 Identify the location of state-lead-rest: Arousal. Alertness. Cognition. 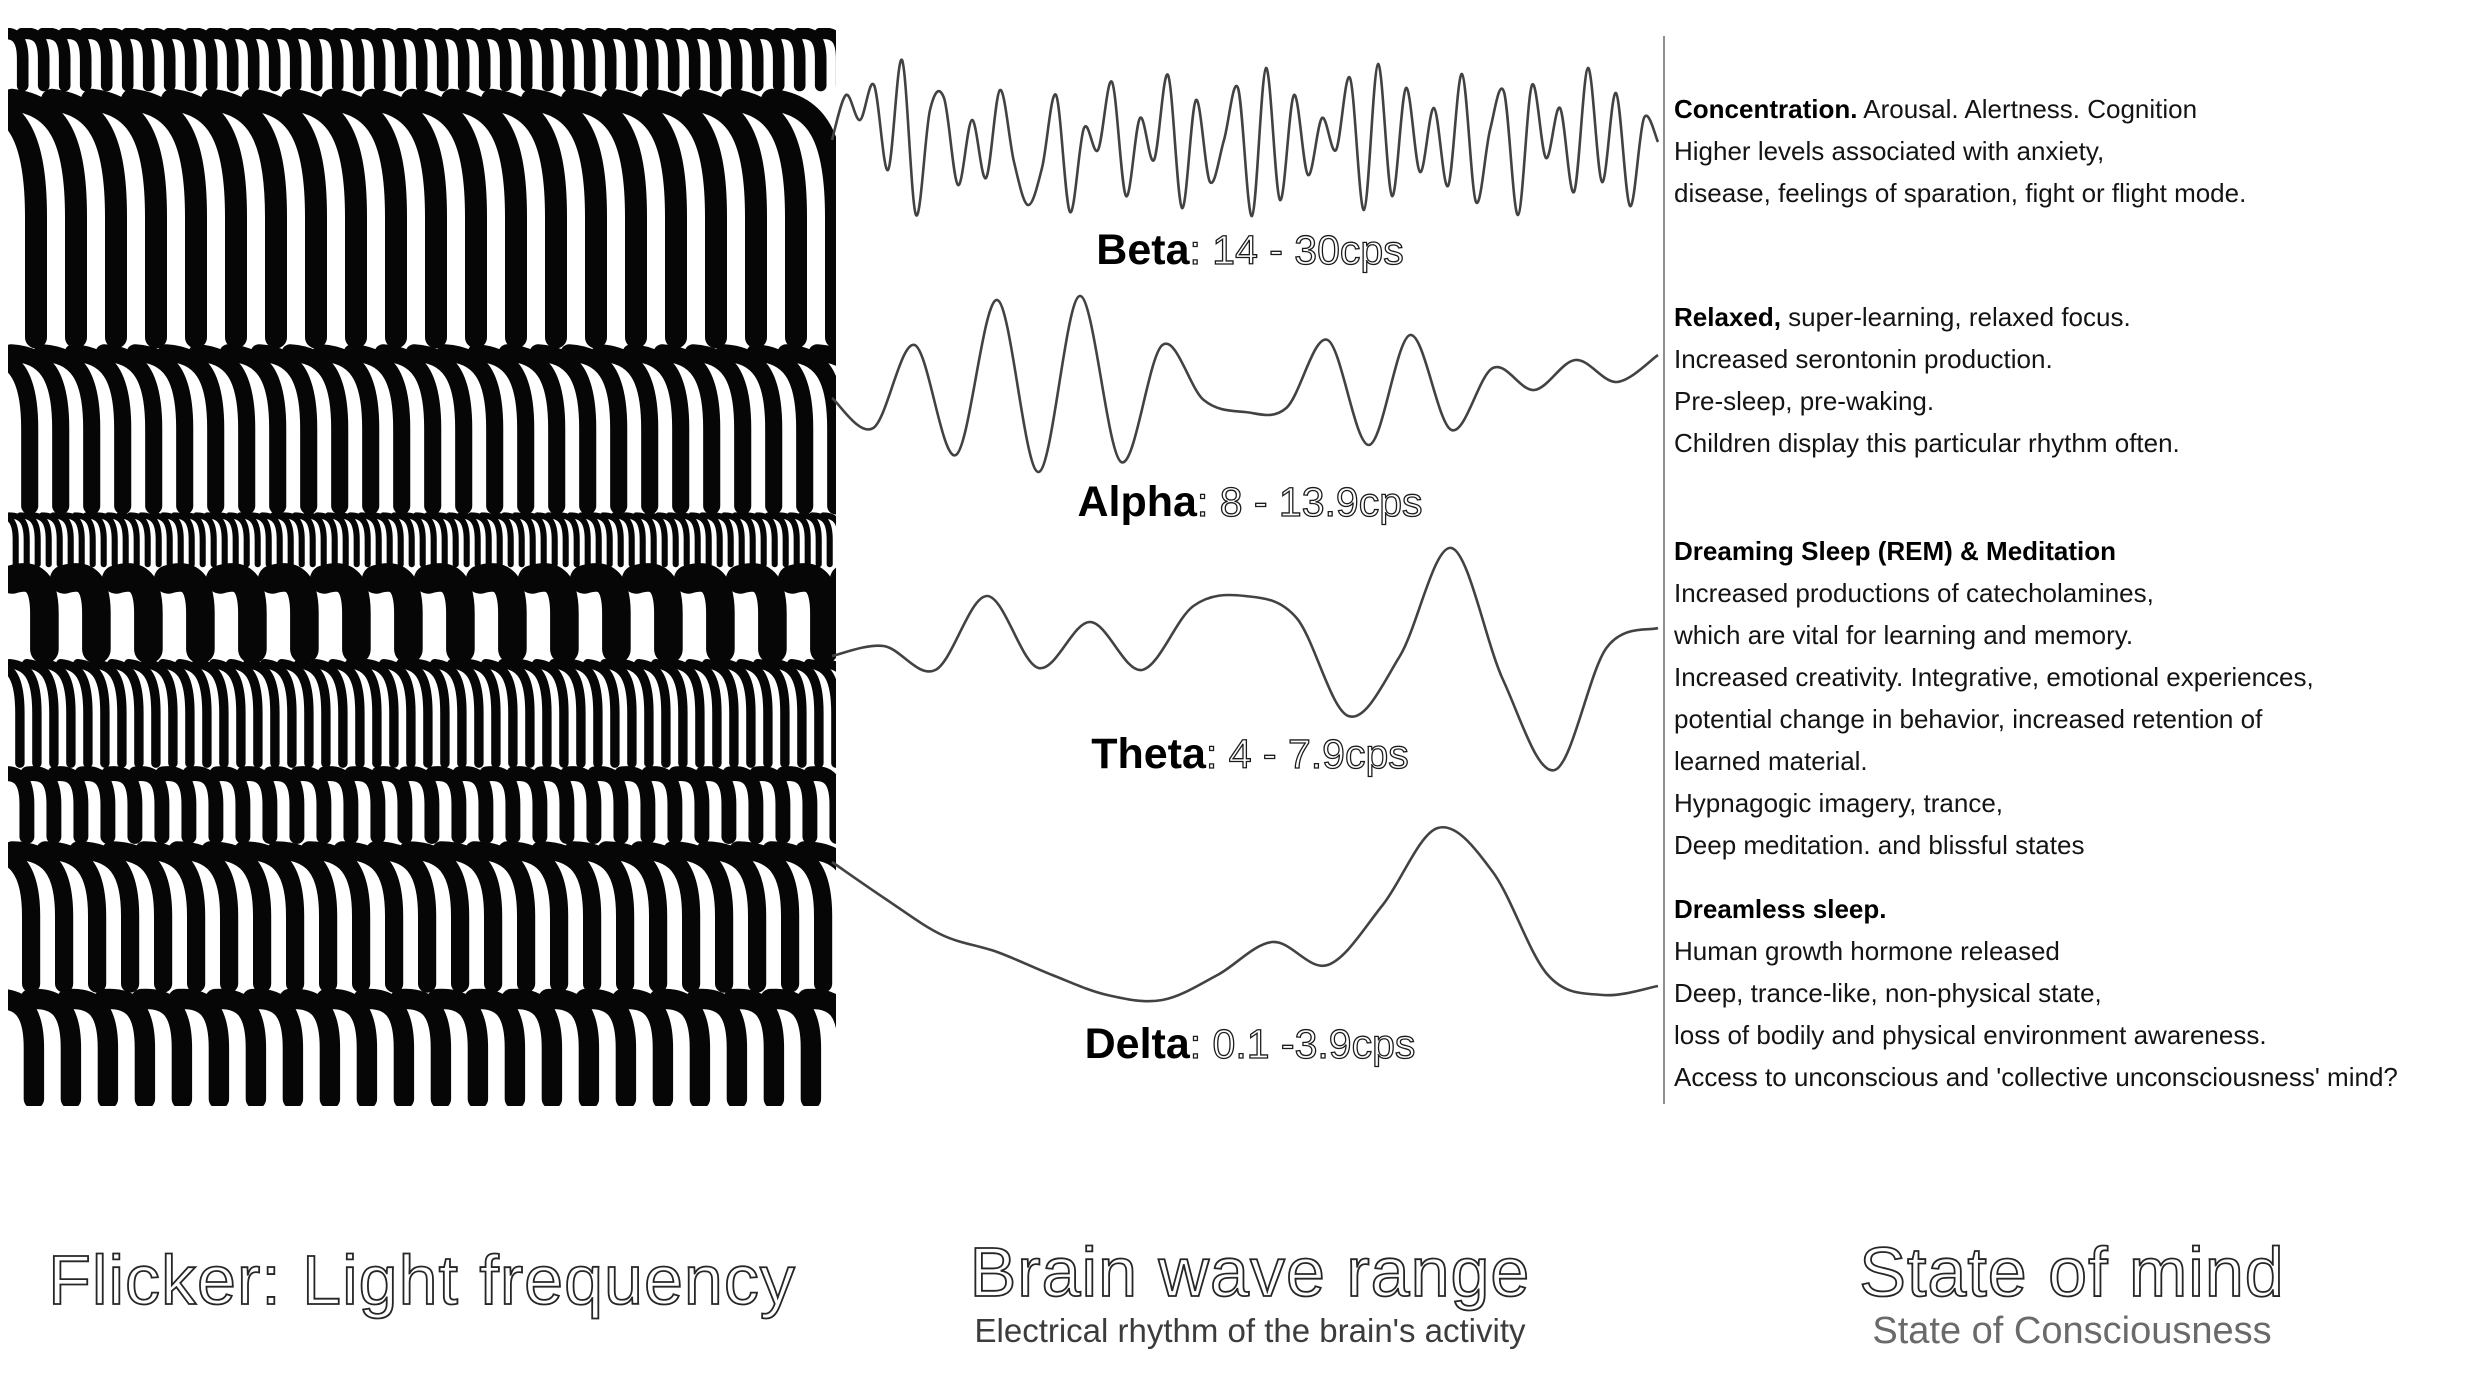
(2027, 109).